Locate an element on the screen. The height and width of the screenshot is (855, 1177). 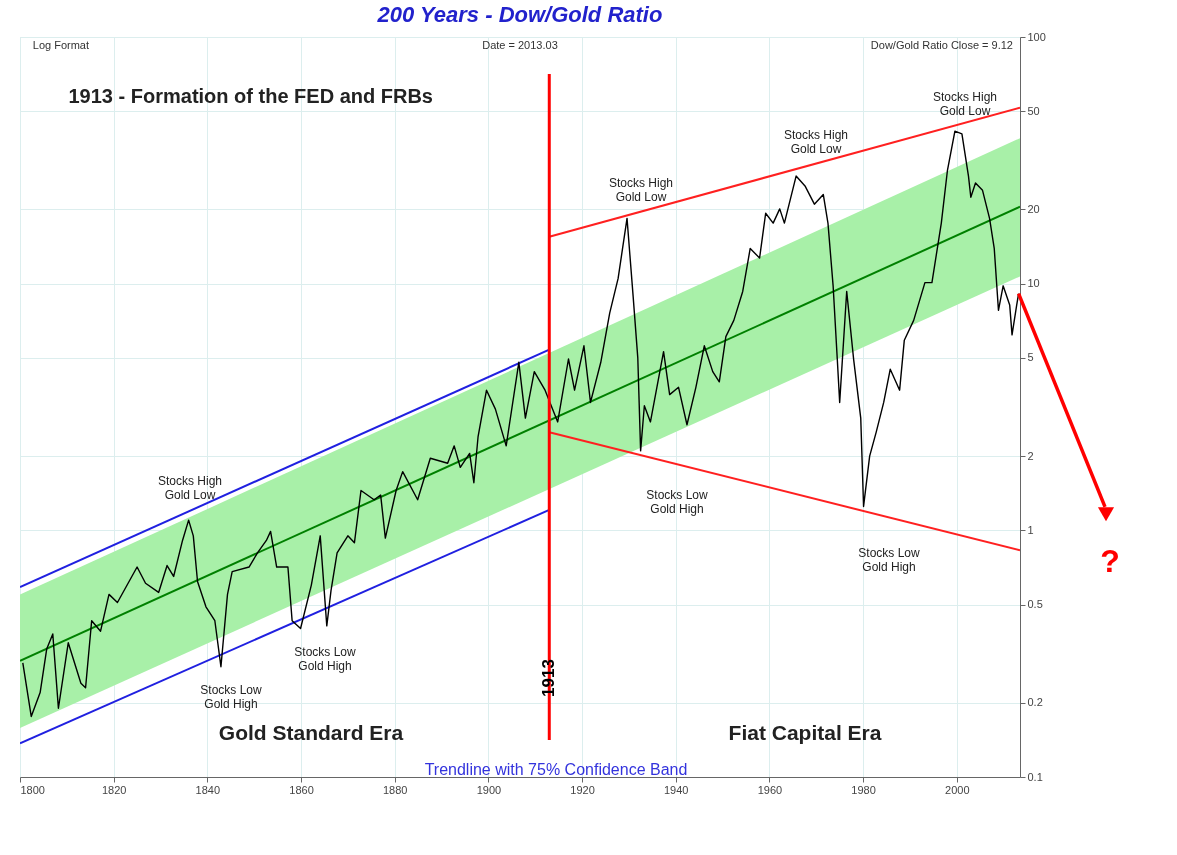
annotation: 1913 - Formation of the FED and FRBs is located at coordinates (250, 95).